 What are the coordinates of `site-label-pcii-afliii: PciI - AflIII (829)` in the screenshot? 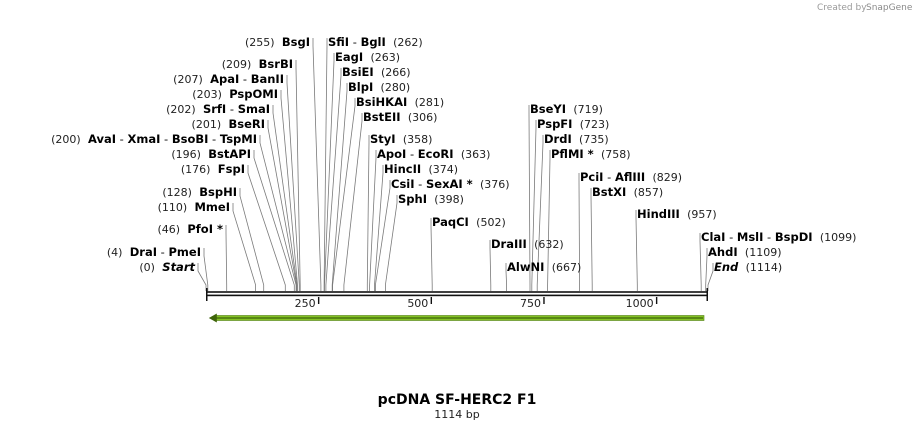 It's located at (631, 177).